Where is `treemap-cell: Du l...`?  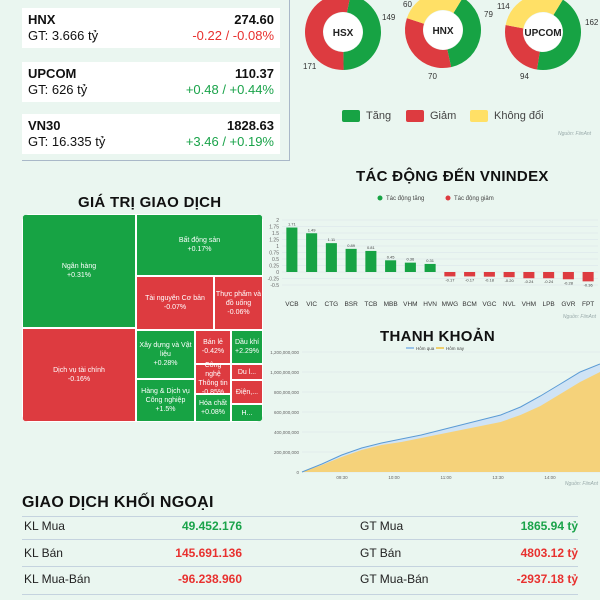 treemap-cell: Du l... is located at coordinates (247, 372).